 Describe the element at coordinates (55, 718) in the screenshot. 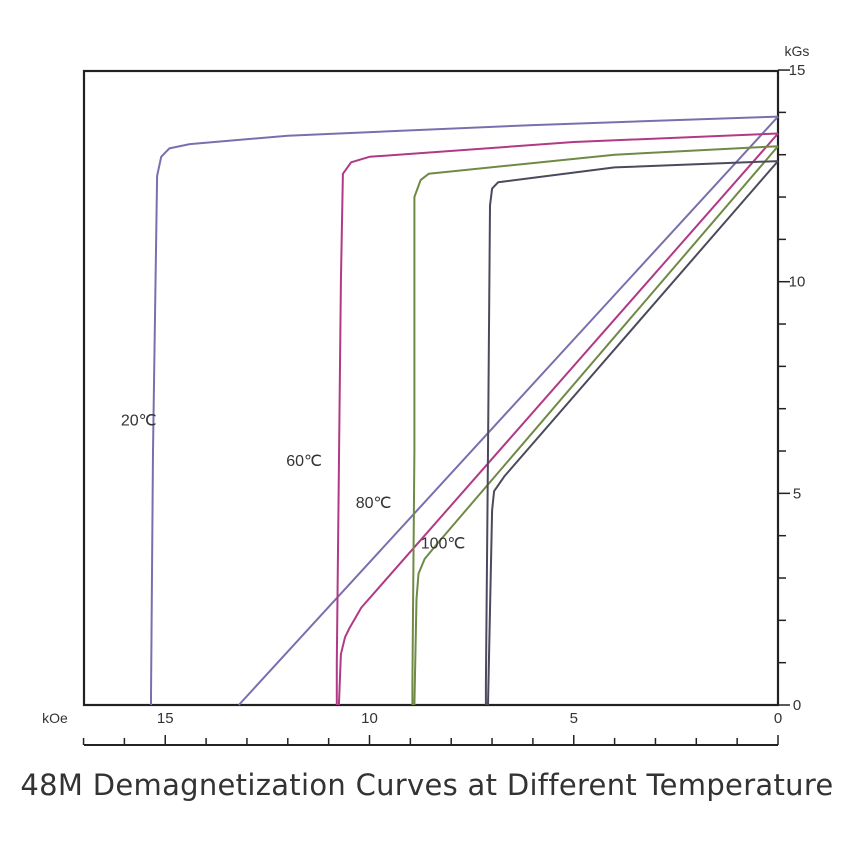

I see `x-axis-unit: kOe` at that location.